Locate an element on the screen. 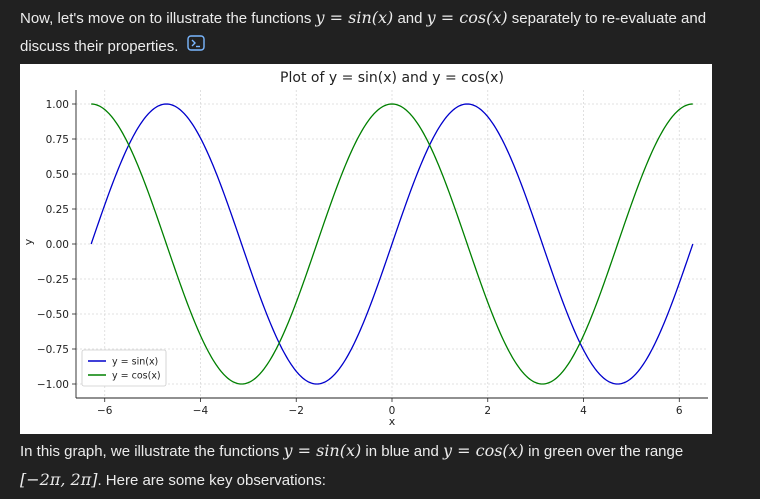 The height and width of the screenshot is (499, 760). legend-box is located at coordinates (124, 368).